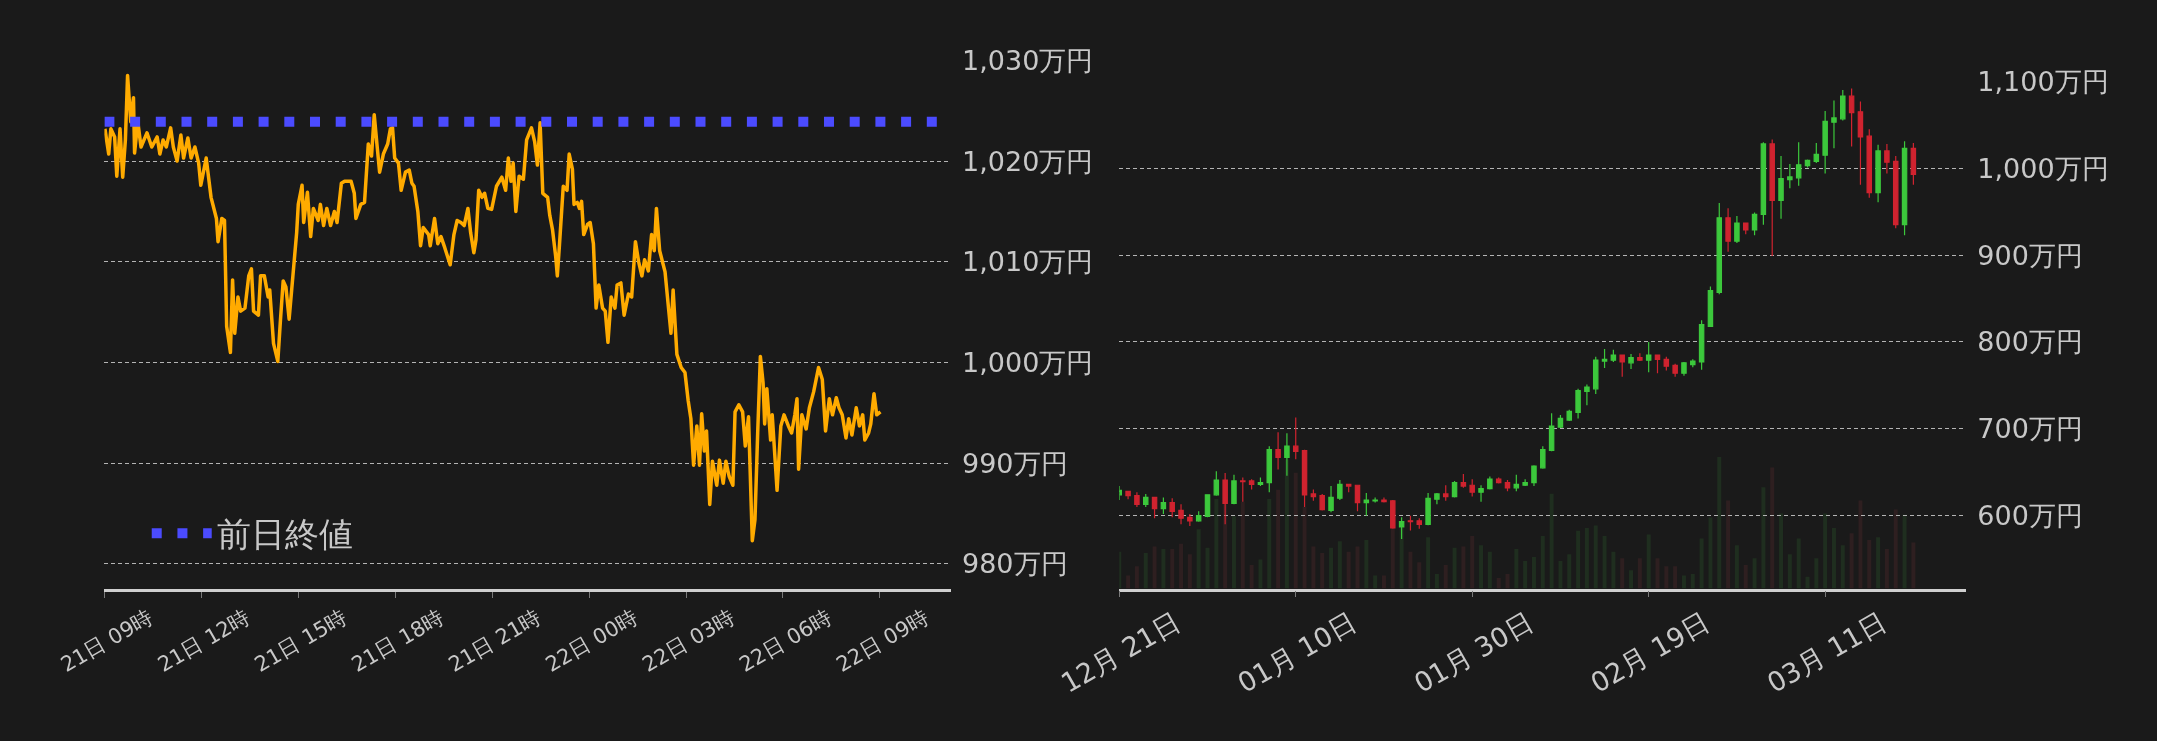 Image resolution: width=2157 pixels, height=741 pixels. Describe the element at coordinates (2043, 81) in the screenshot. I see `y-tick-label: 1,100万円` at that location.